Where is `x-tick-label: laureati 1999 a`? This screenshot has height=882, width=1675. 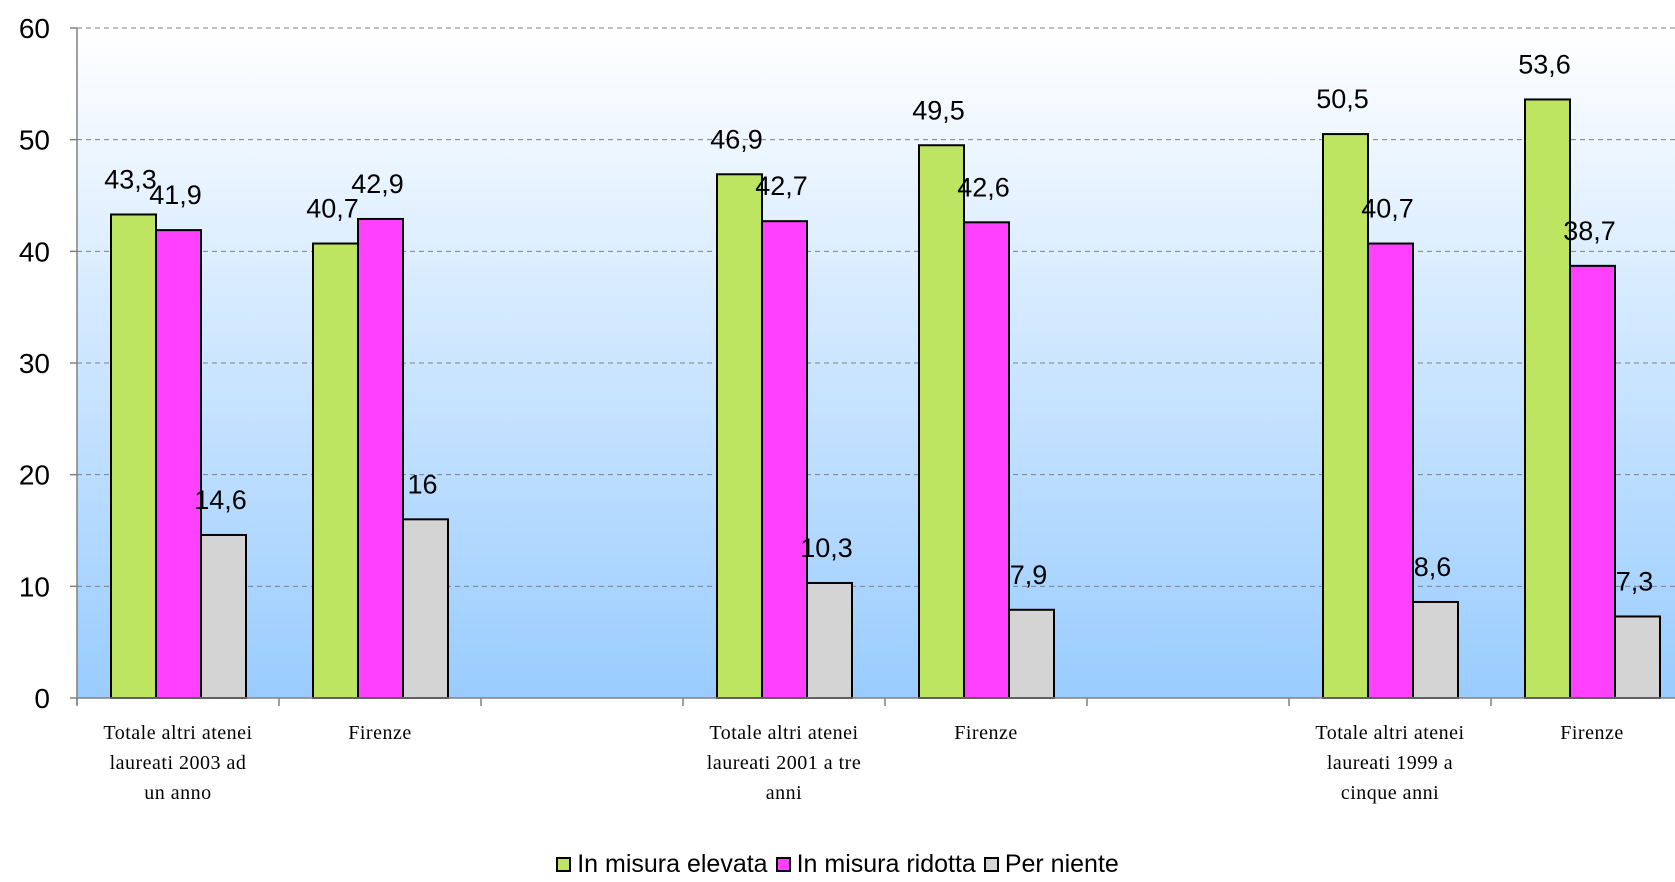
x-tick-label: laureati 1999 a is located at coordinates (1390, 763).